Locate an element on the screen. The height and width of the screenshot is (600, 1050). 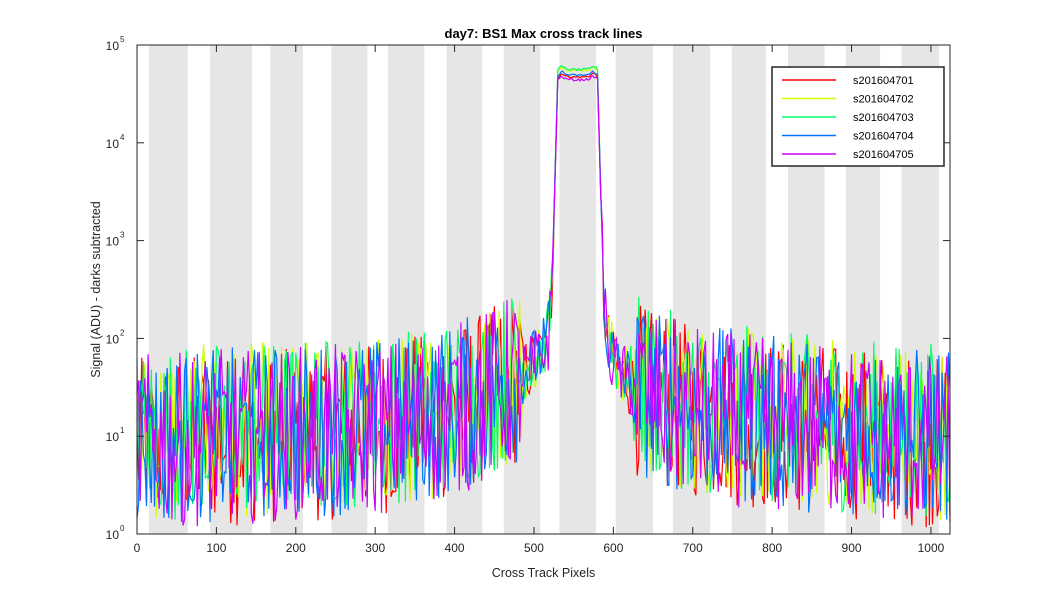
x-tick-label: 400 is located at coordinates (455, 548).